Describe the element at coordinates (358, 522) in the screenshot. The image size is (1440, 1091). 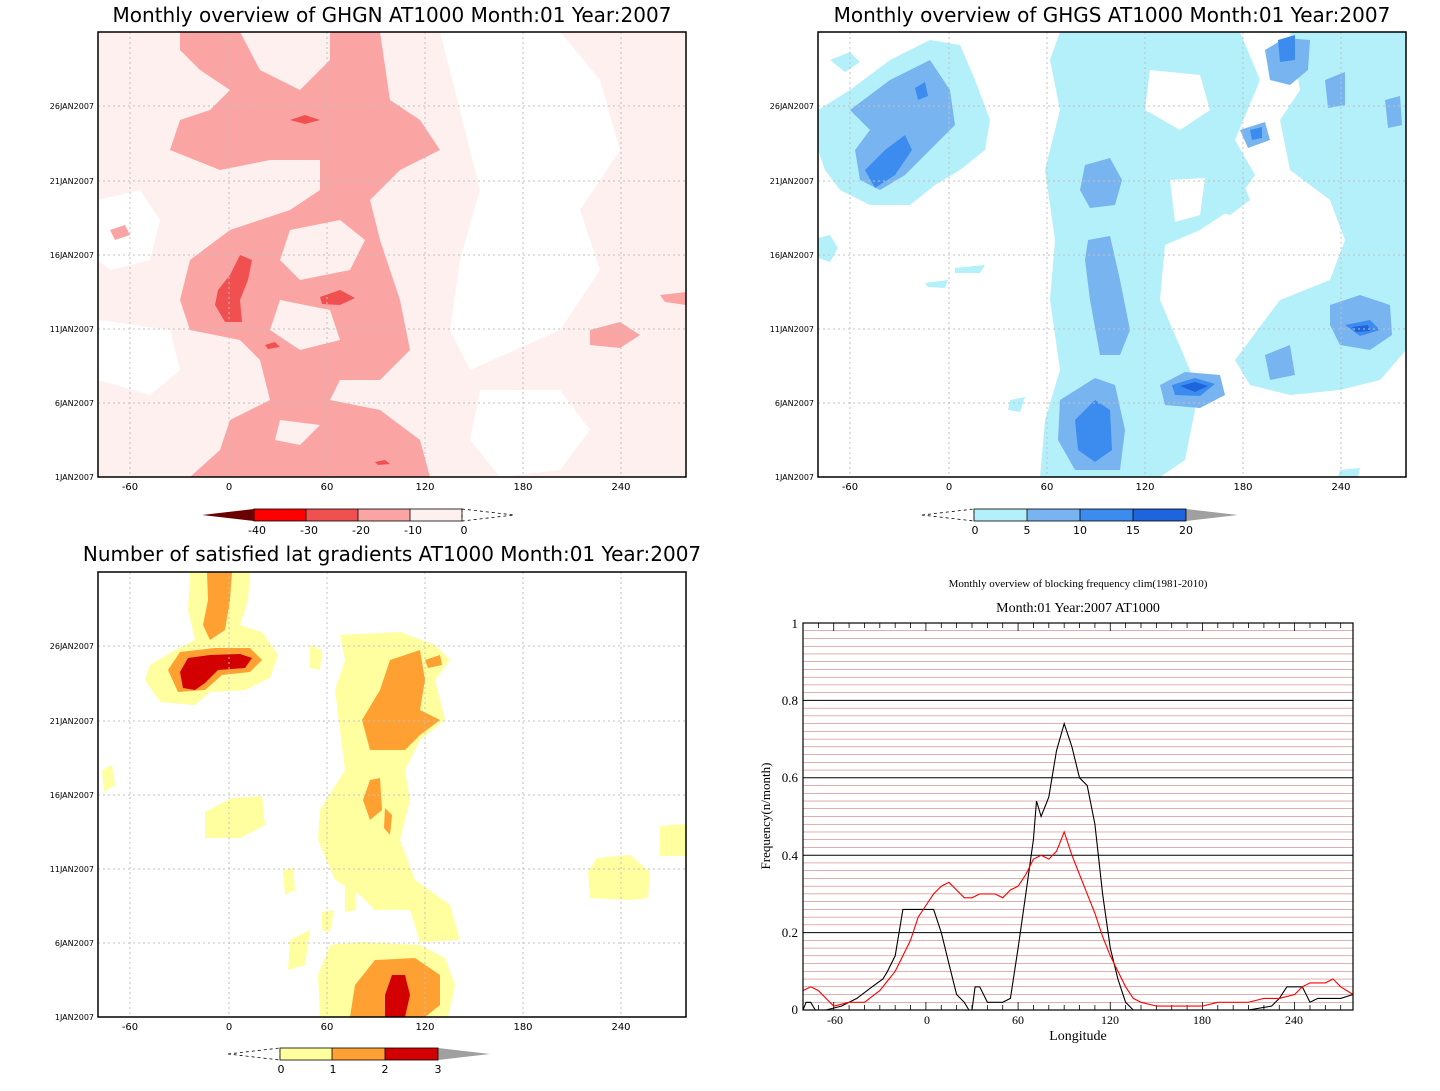
I see `ghgn-colorbar: -40 -30 -20 -10 0` at that location.